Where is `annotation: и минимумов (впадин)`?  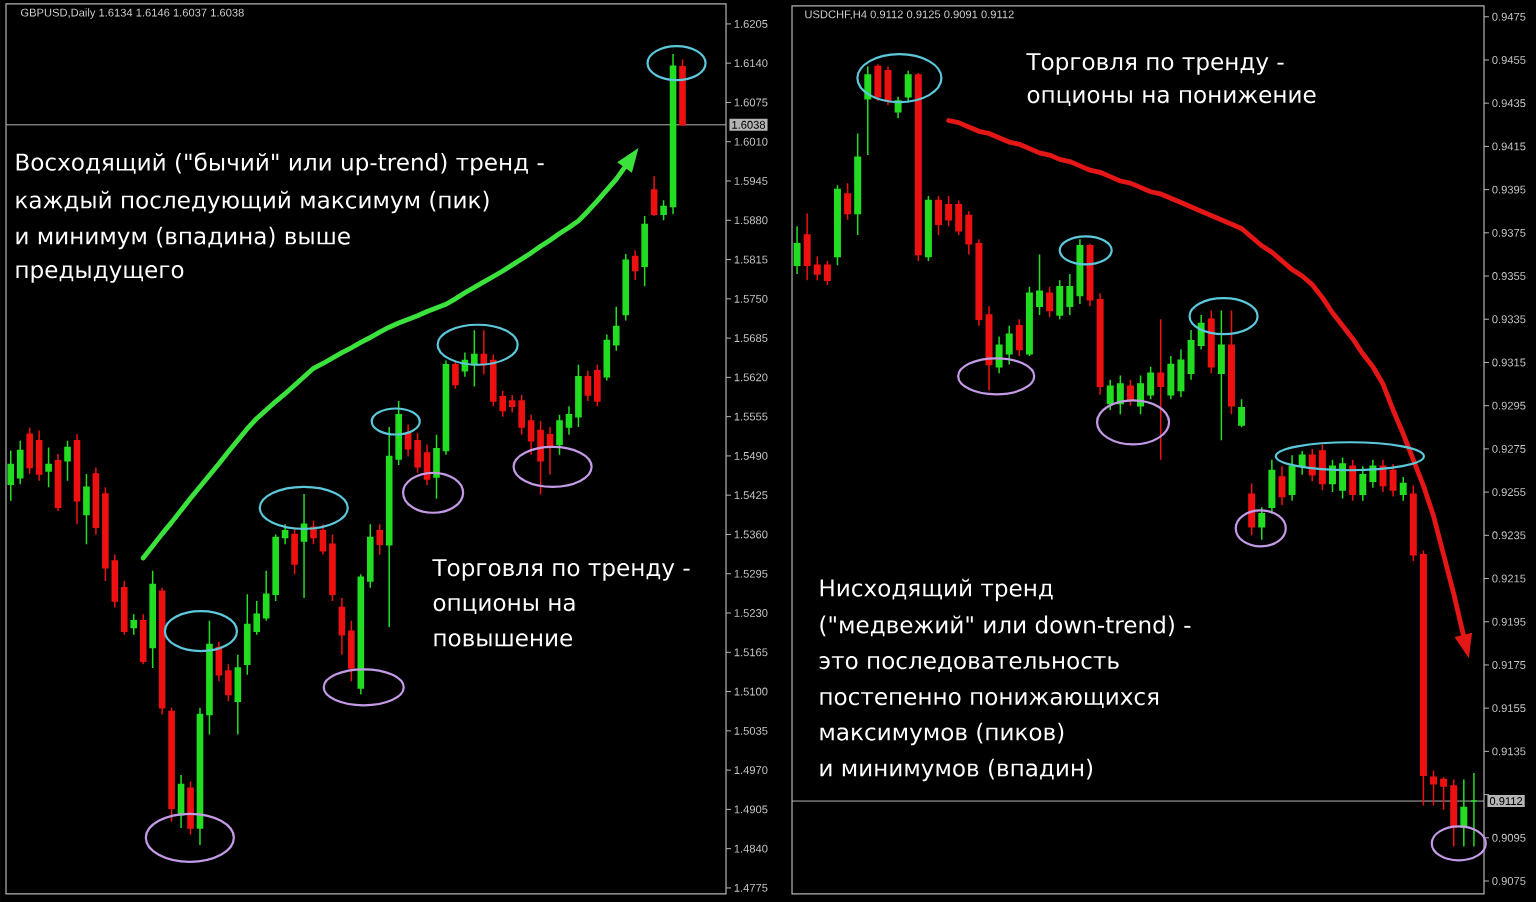 annotation: и минимумов (впадин) is located at coordinates (956, 770).